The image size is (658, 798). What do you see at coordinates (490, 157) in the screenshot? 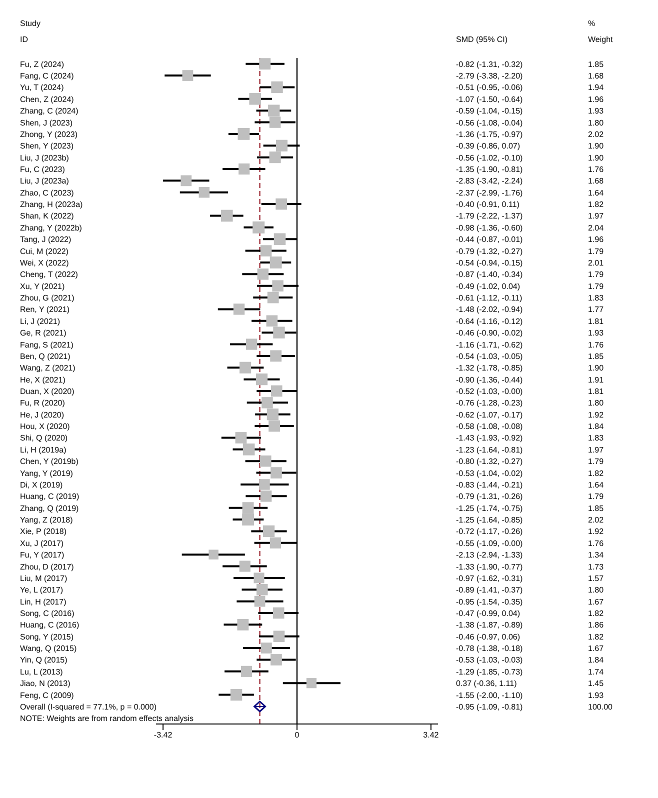
I see `text: -0.56 (-1.02, -0.10)` at bounding box center [490, 157].